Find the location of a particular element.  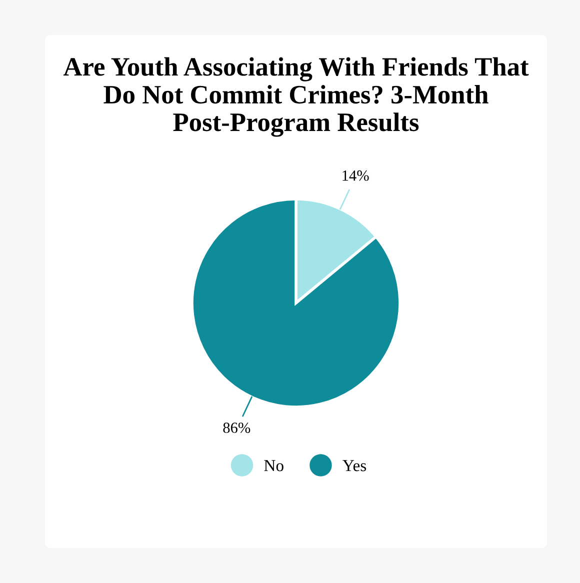

data-label: 14% is located at coordinates (355, 175).